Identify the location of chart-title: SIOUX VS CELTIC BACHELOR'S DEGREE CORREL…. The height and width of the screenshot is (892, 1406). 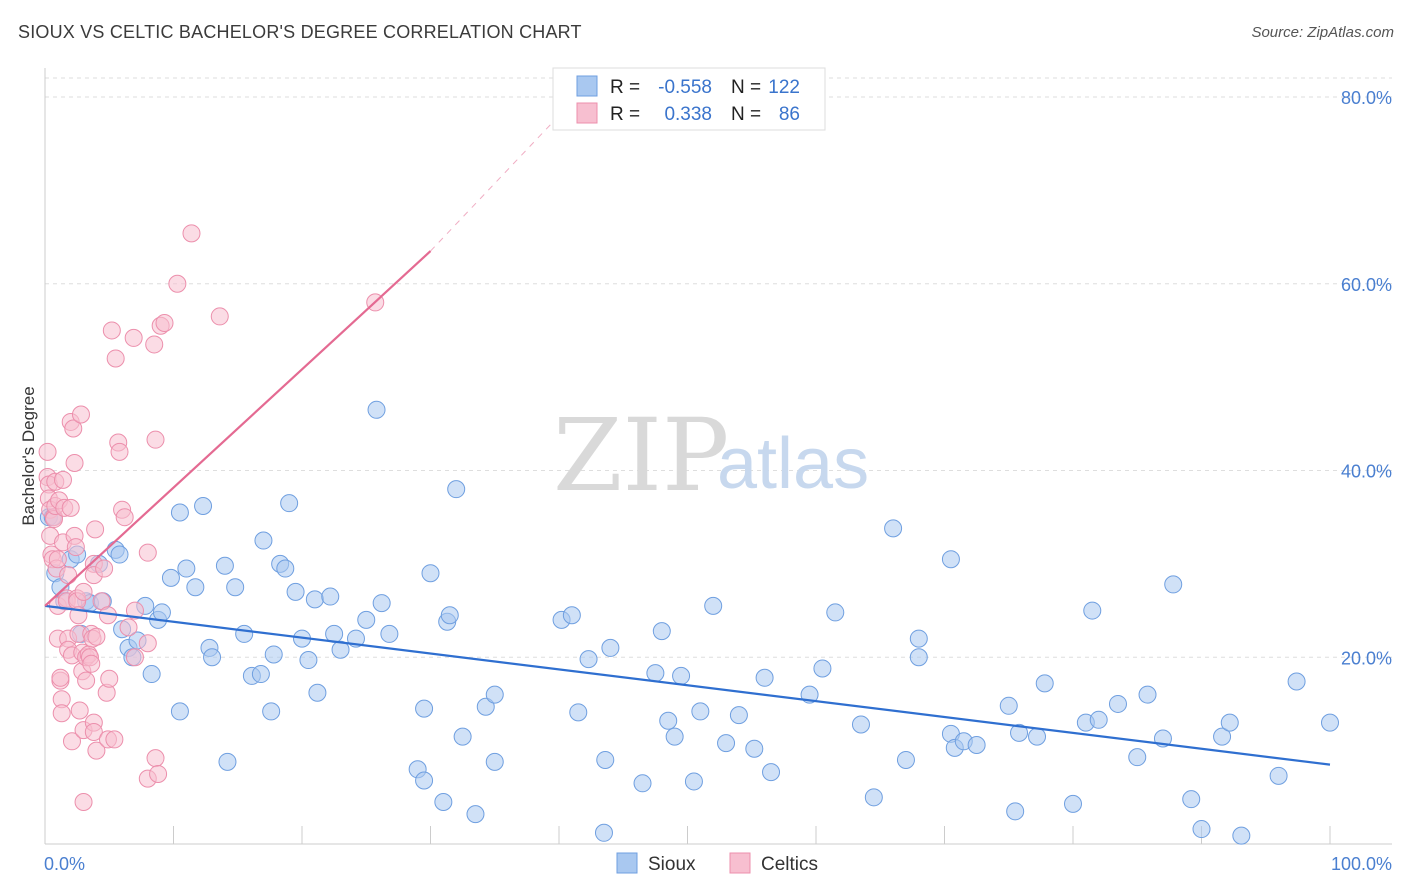
(300, 32).